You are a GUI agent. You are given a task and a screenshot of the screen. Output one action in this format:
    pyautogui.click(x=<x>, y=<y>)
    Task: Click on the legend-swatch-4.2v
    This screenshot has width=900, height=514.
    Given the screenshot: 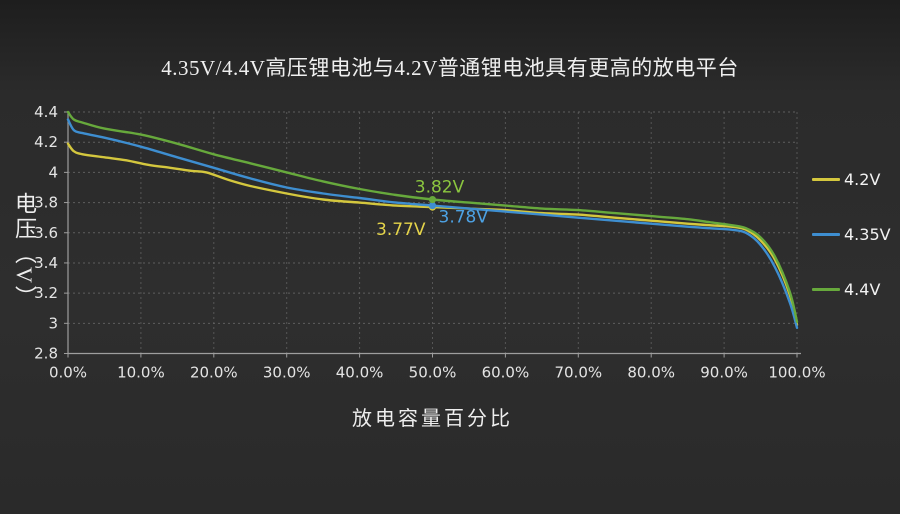 What is the action you would take?
    pyautogui.click(x=826, y=179)
    